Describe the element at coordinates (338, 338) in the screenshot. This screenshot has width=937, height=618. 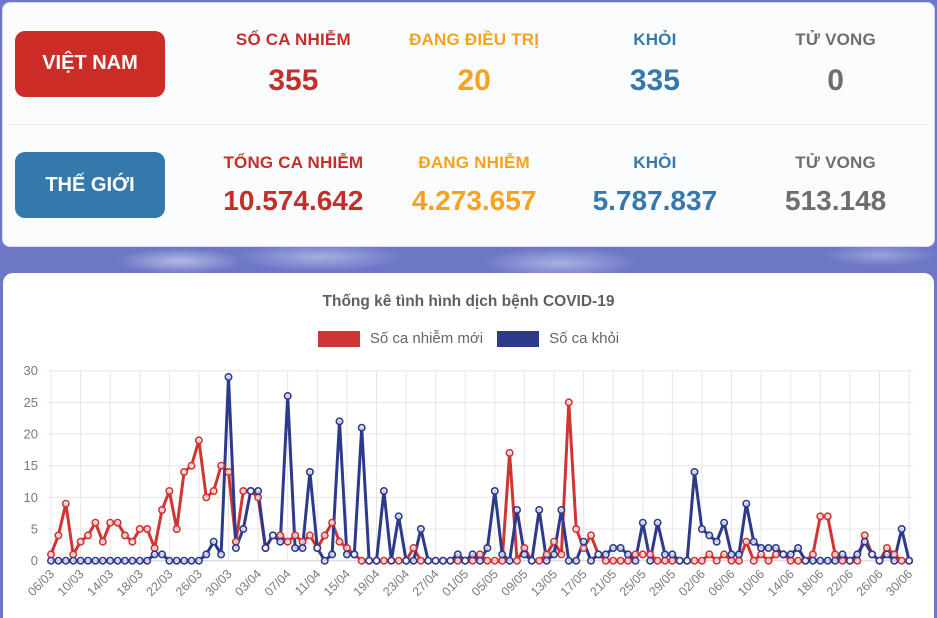
I see `new-cases-swatch` at that location.